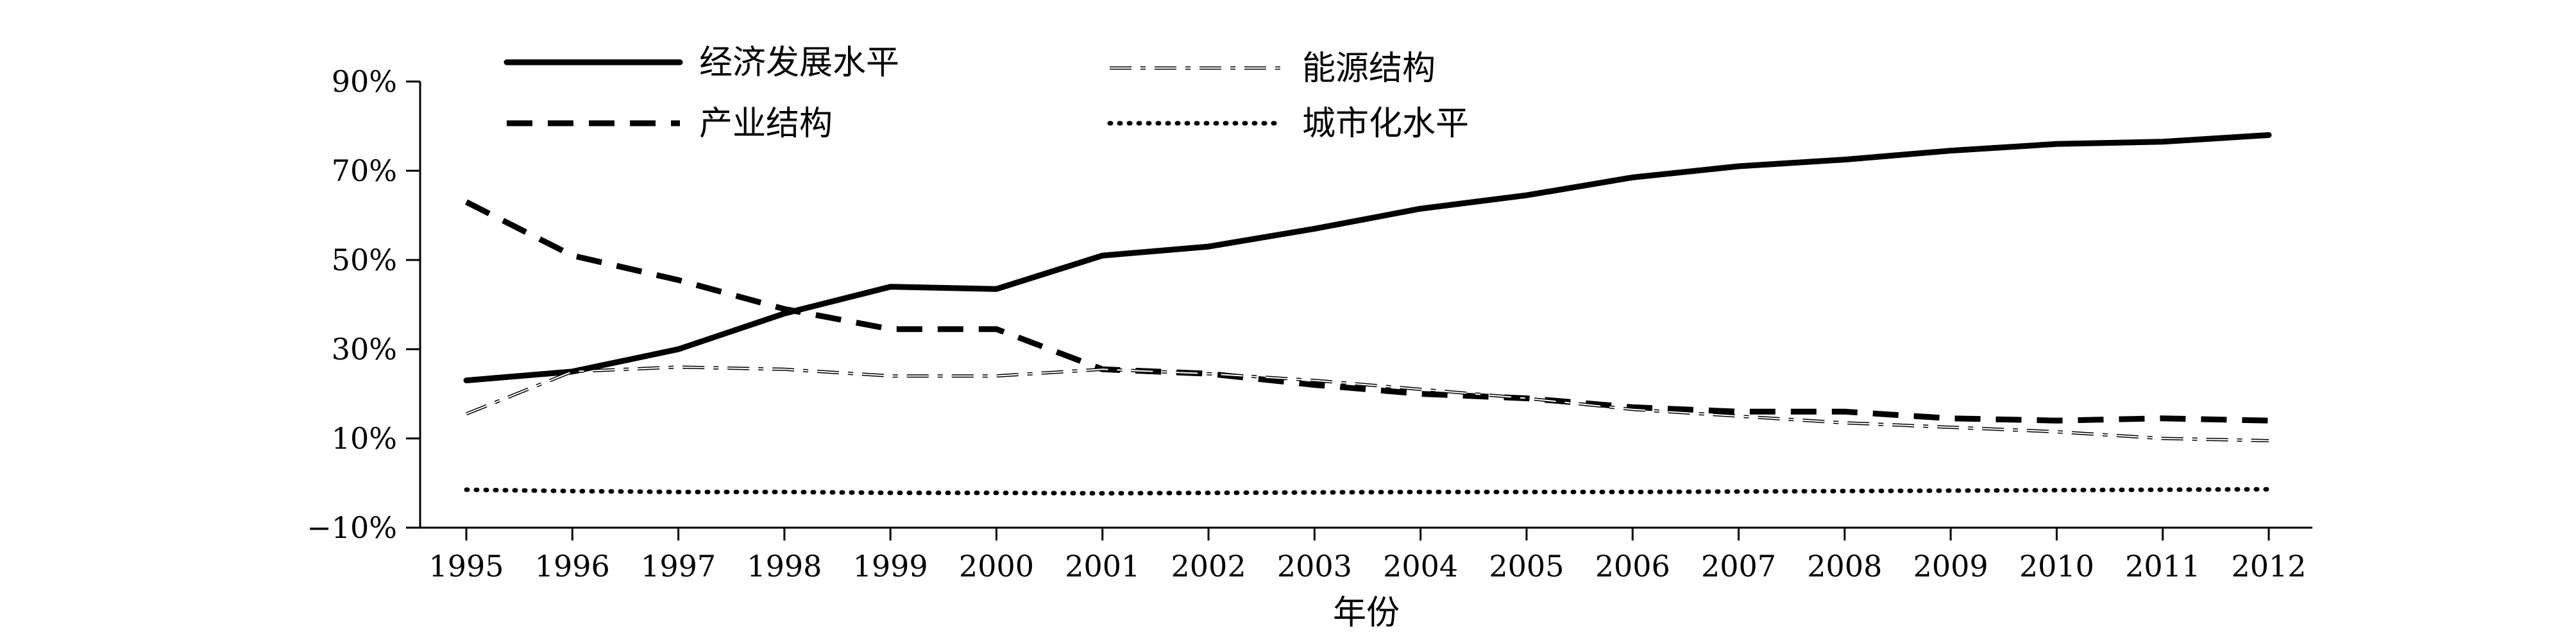 The image size is (2576, 640). I want to click on x-tick-label: 2000, so click(996, 566).